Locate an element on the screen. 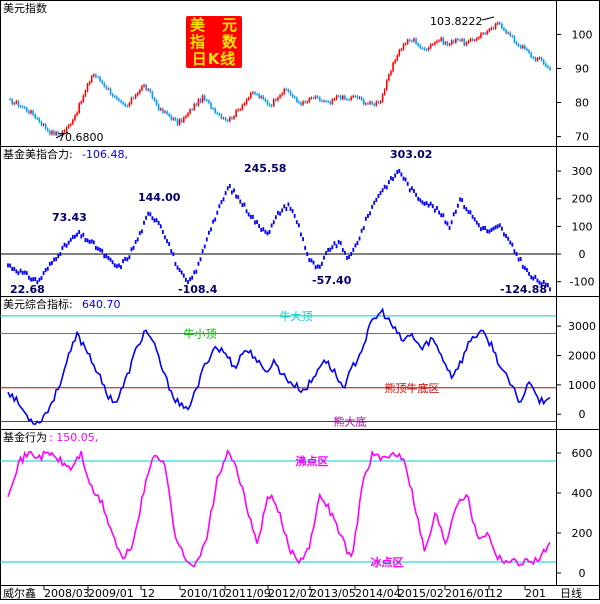 The image size is (600, 604). panel-value-1: -106.48, is located at coordinates (105, 154).